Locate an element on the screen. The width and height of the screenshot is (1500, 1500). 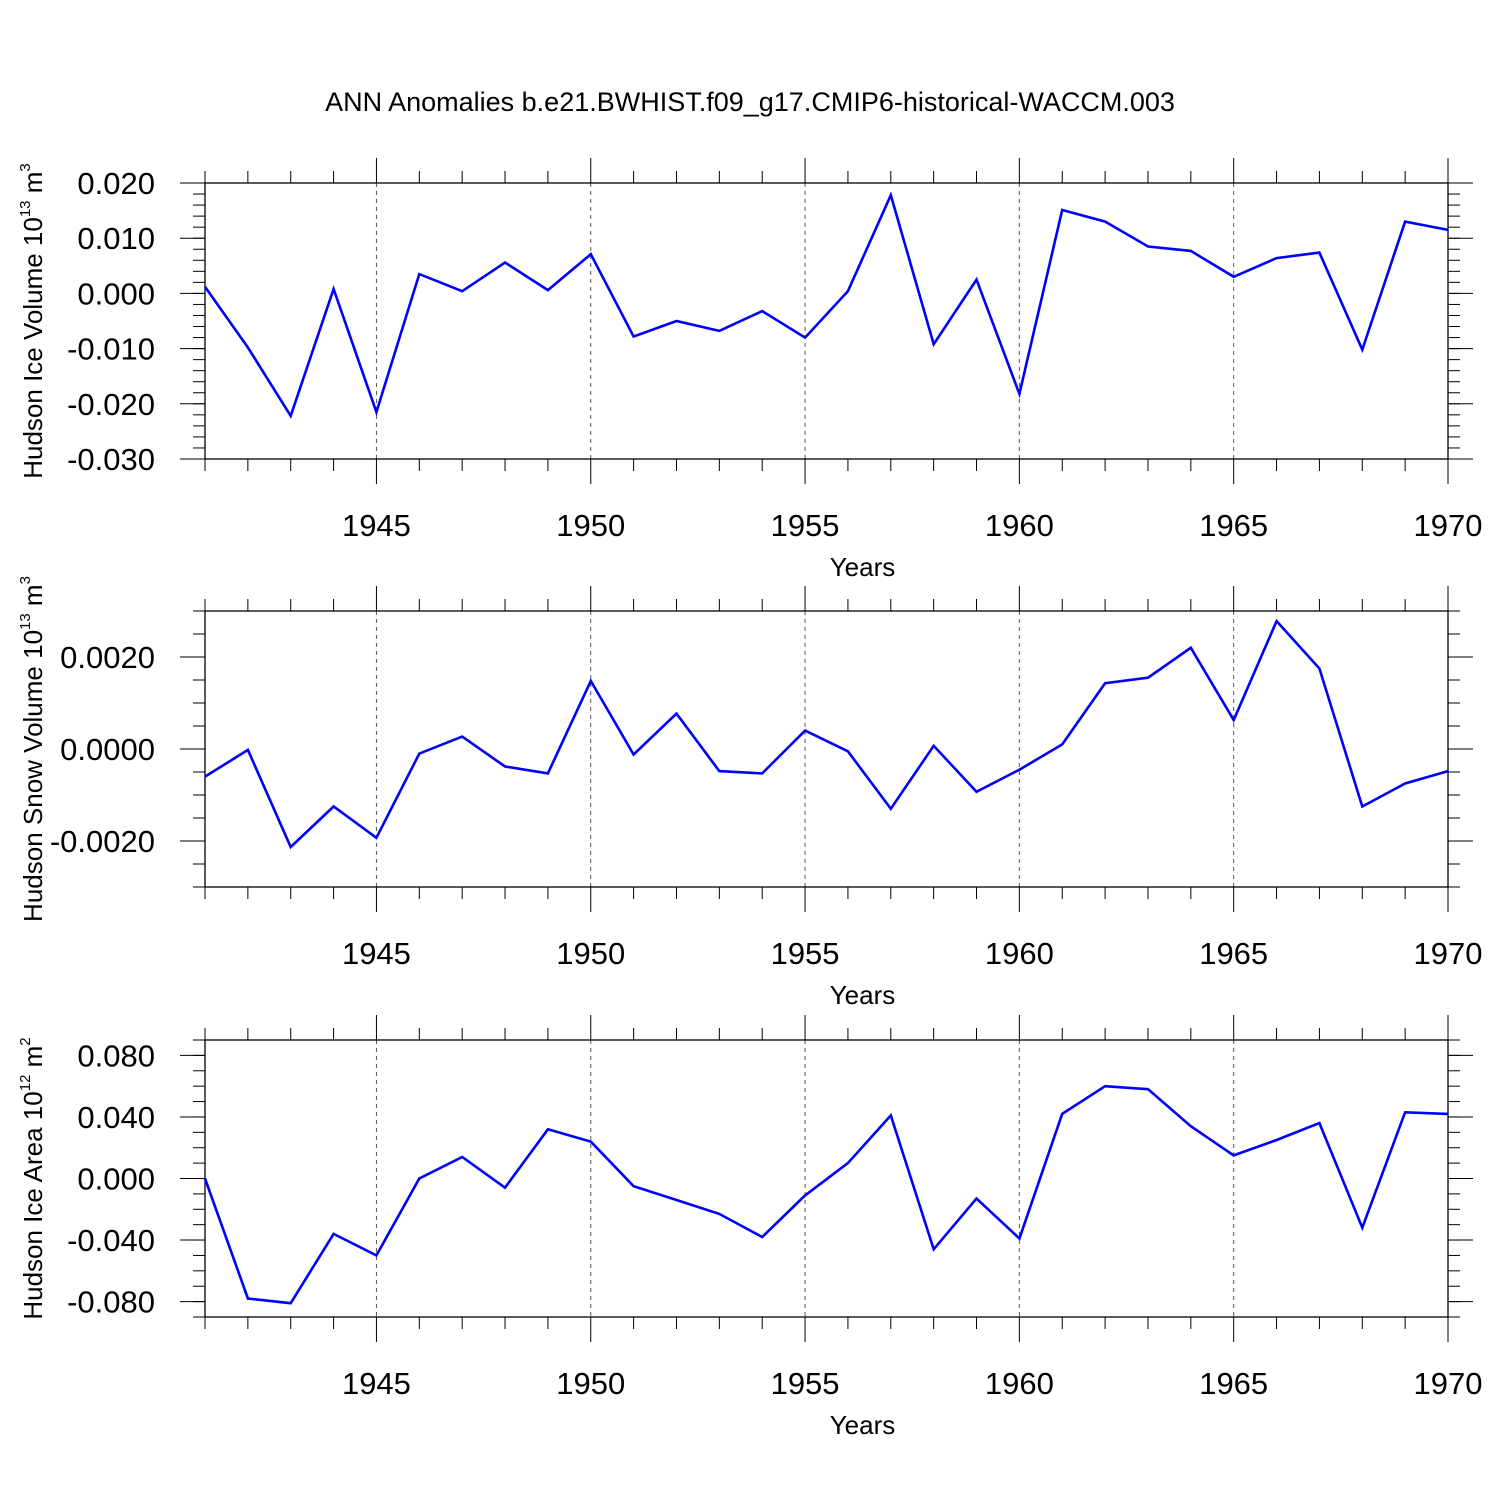
y-tick-label: -0.010 is located at coordinates (111, 349).